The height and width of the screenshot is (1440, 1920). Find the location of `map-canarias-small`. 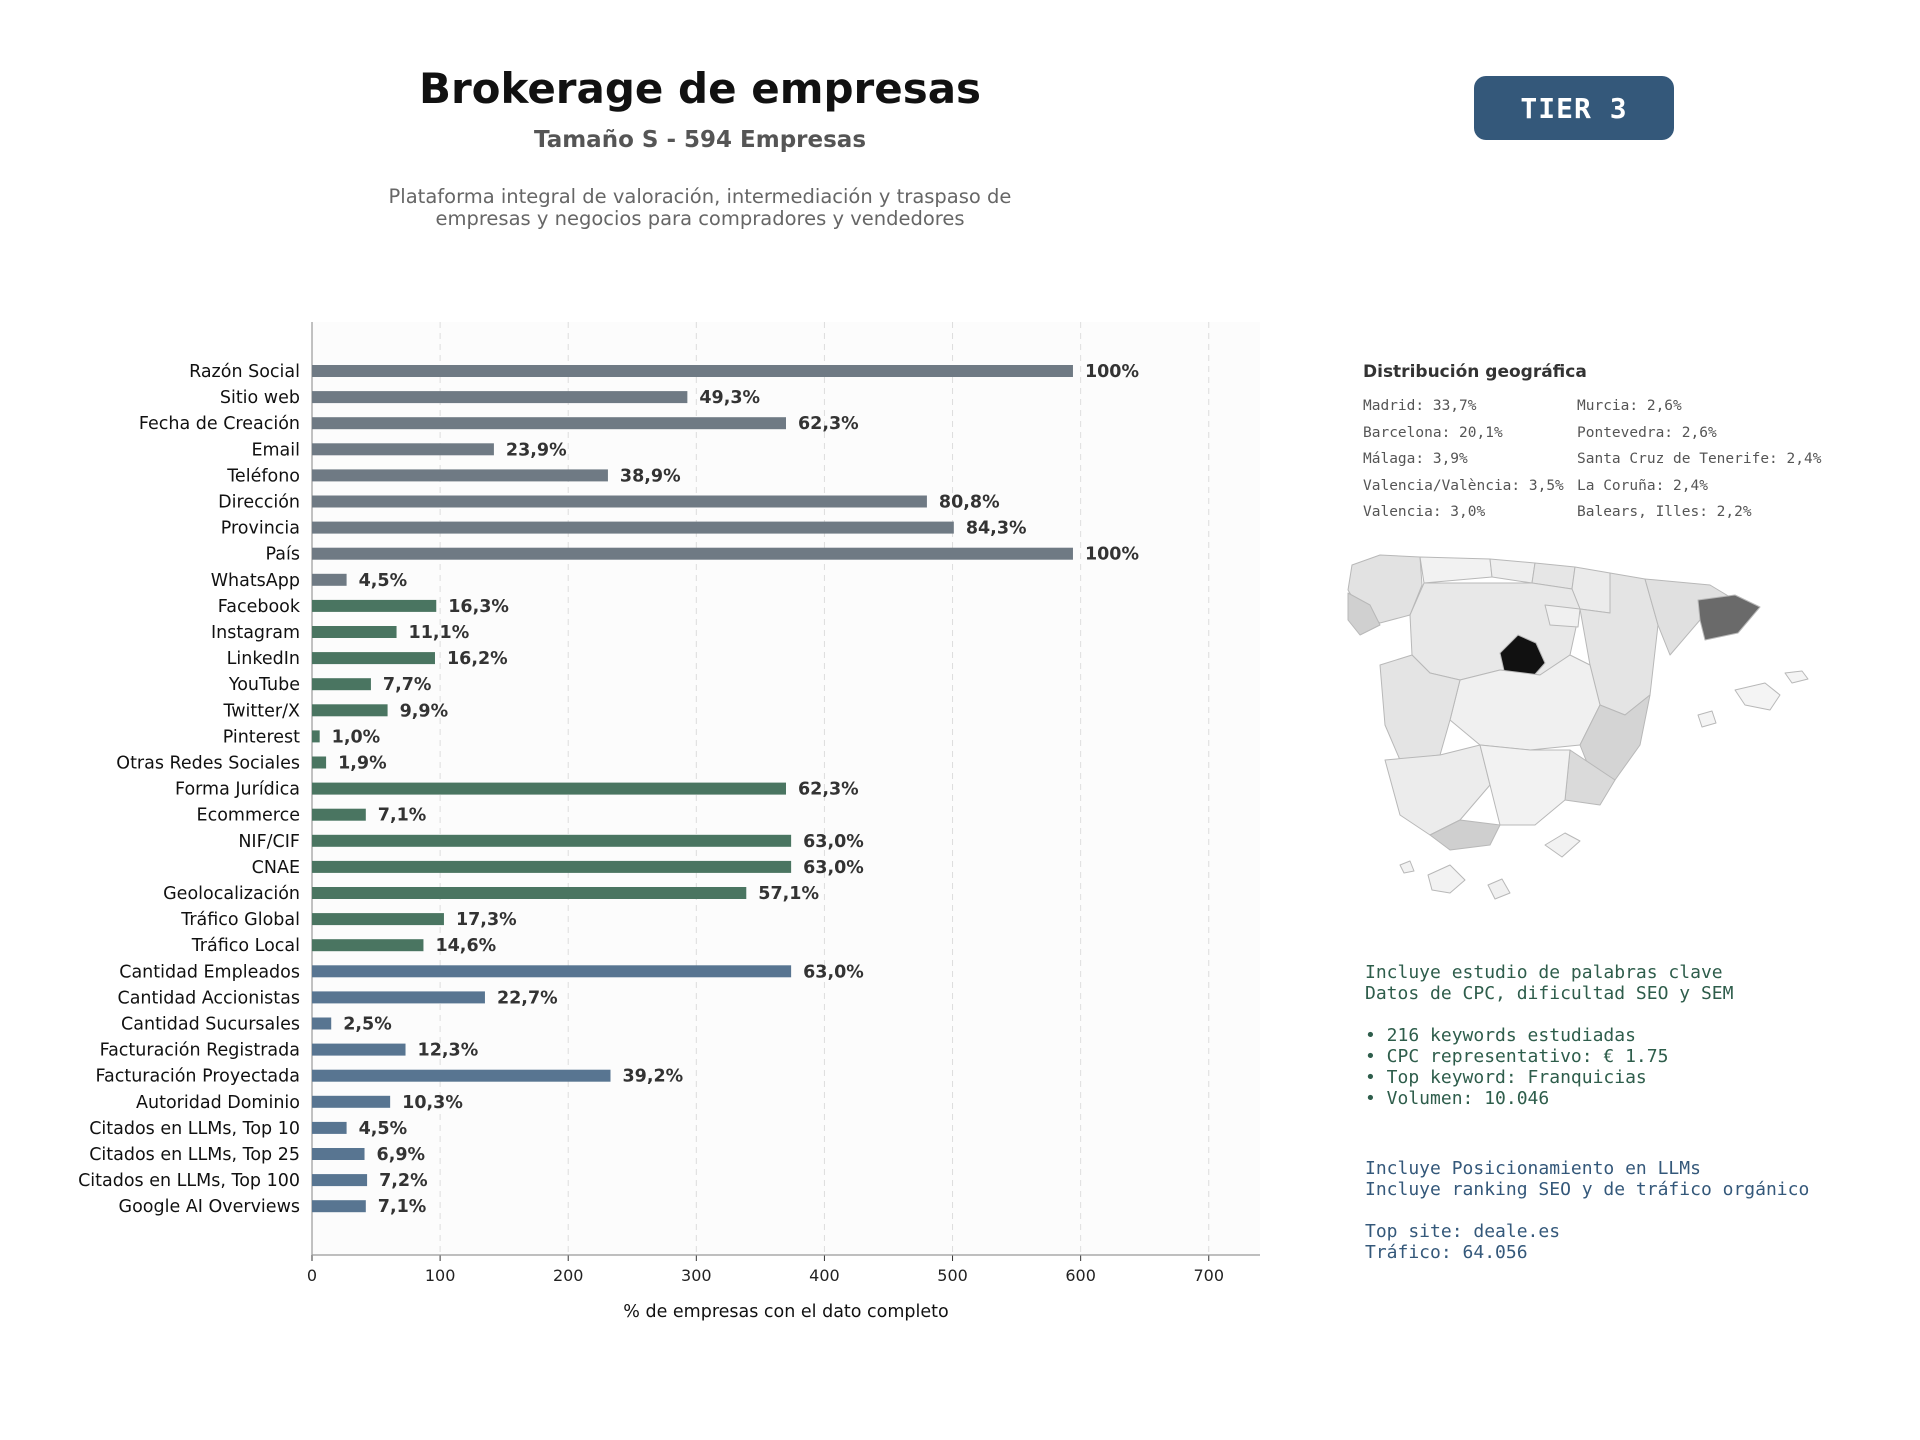

map-canarias-small is located at coordinates (1407, 867).